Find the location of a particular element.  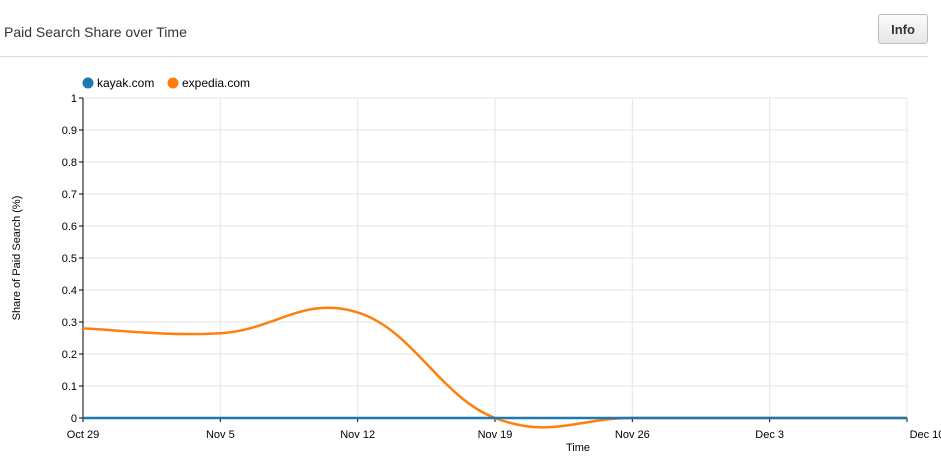

legend-label: kayak.com is located at coordinates (125, 83).